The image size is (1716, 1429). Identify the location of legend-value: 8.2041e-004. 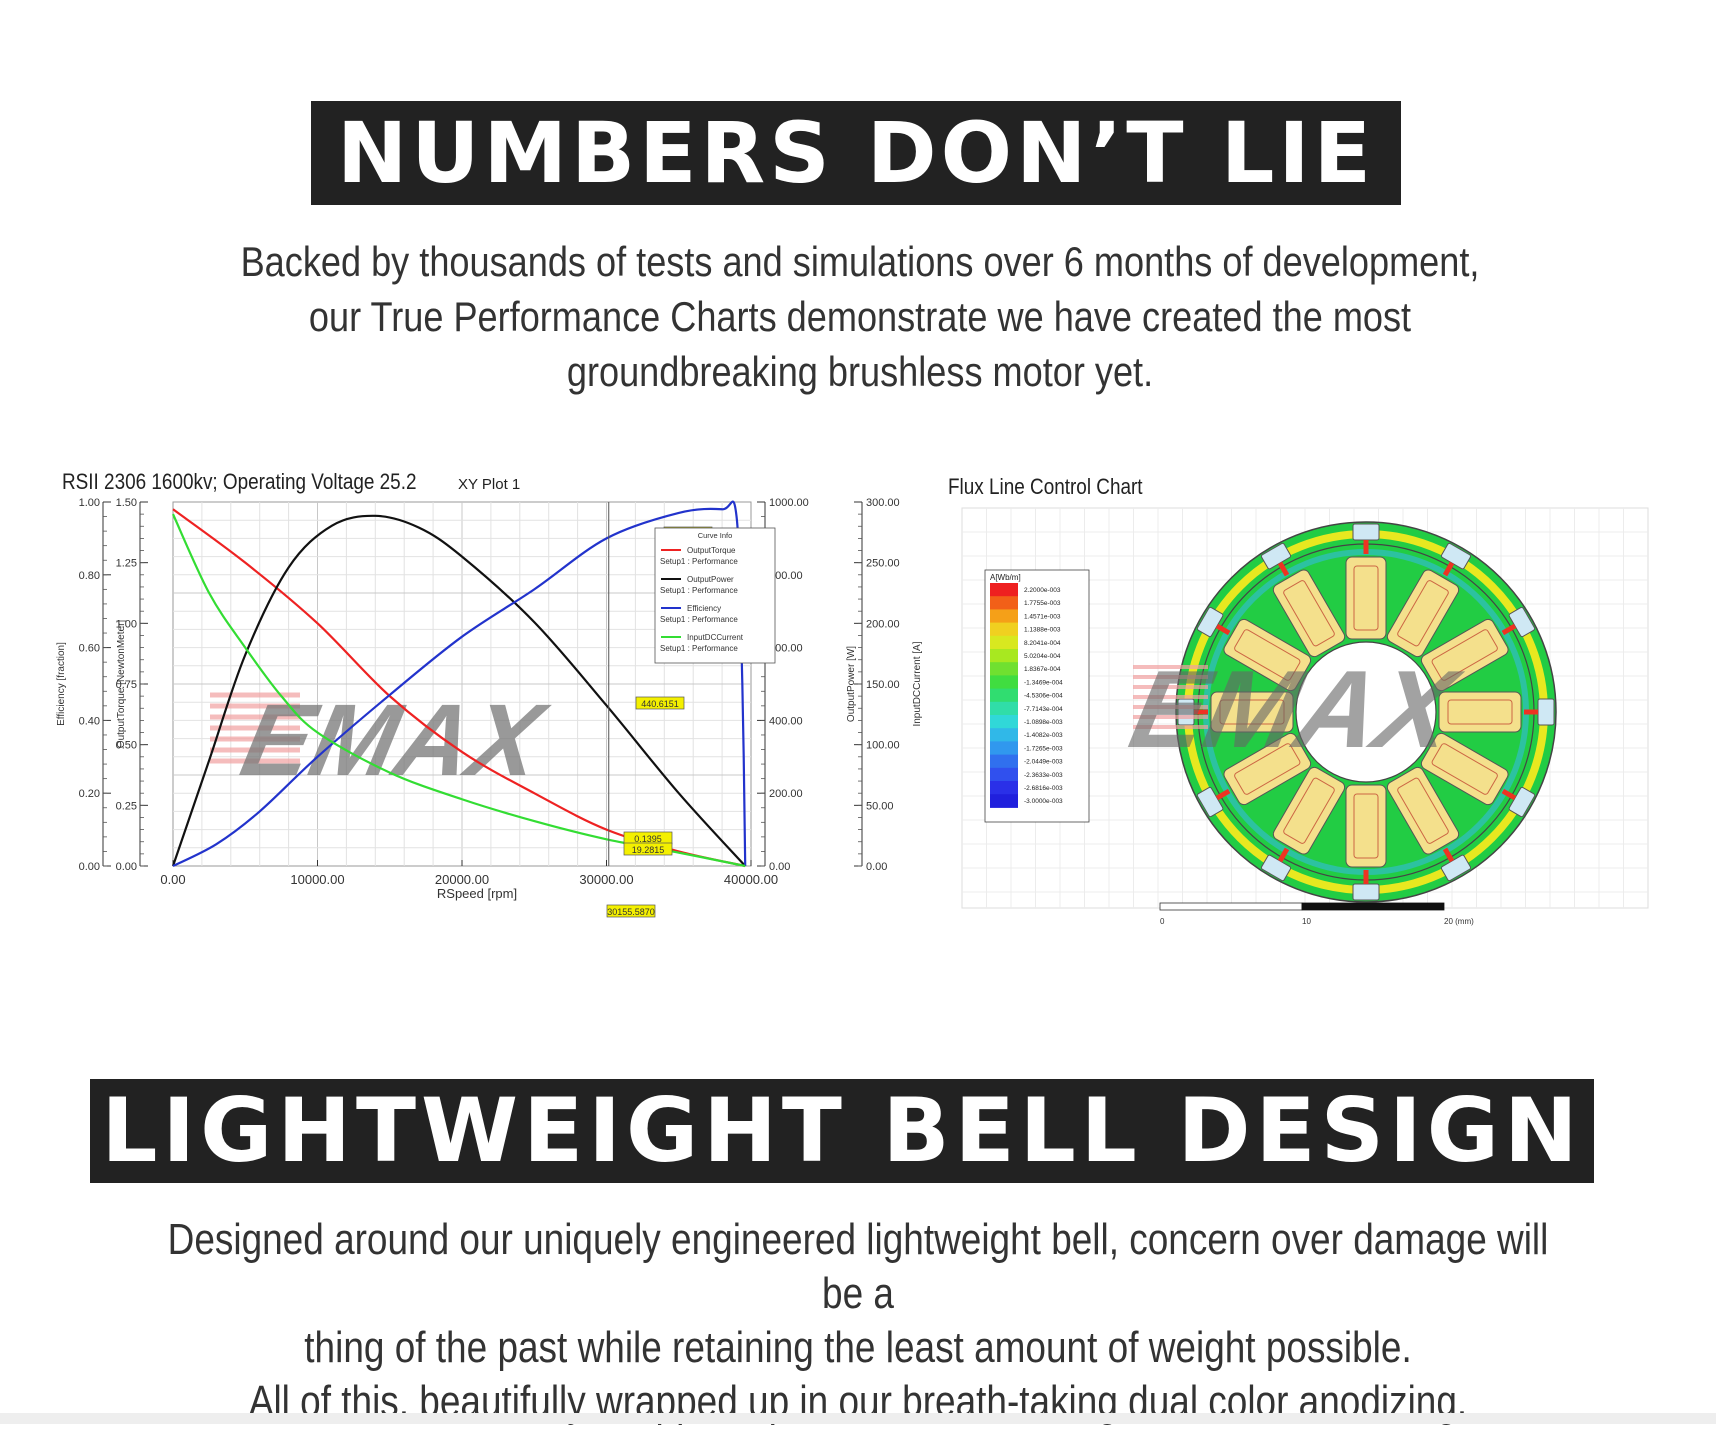
(1042, 643).